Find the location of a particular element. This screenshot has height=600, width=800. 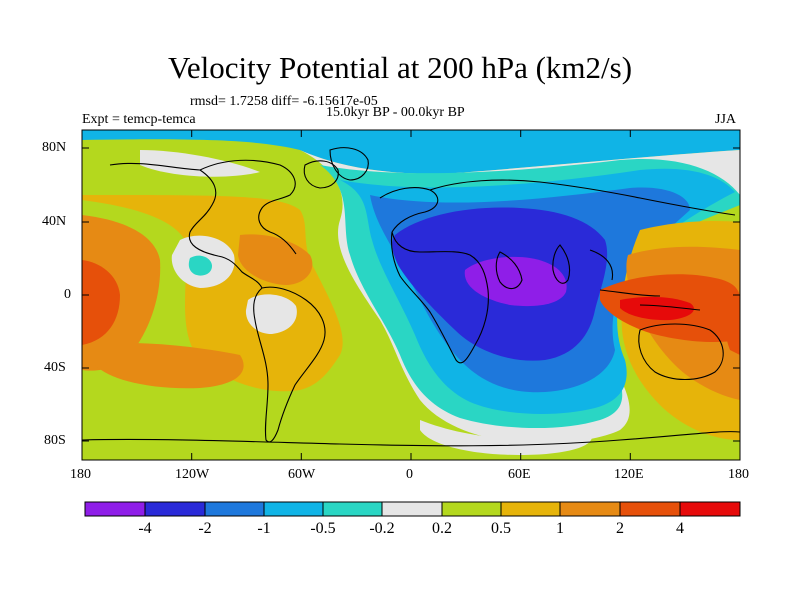

field-c6-blob-b is located at coordinates (271, 314).